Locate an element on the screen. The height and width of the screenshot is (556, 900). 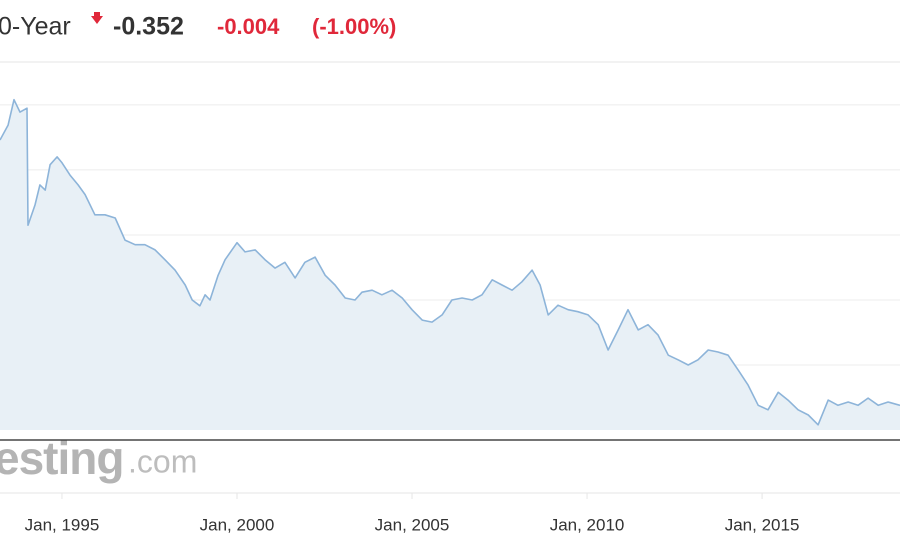
down-arrow-icon is located at coordinates (97, 18).